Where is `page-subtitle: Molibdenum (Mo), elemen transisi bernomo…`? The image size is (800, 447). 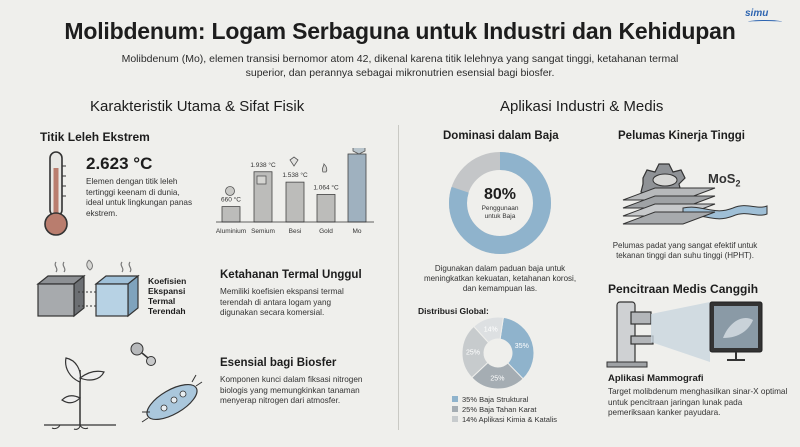 page-subtitle: Molibdenum (Mo), elemen transisi bernomo… is located at coordinates (400, 66).